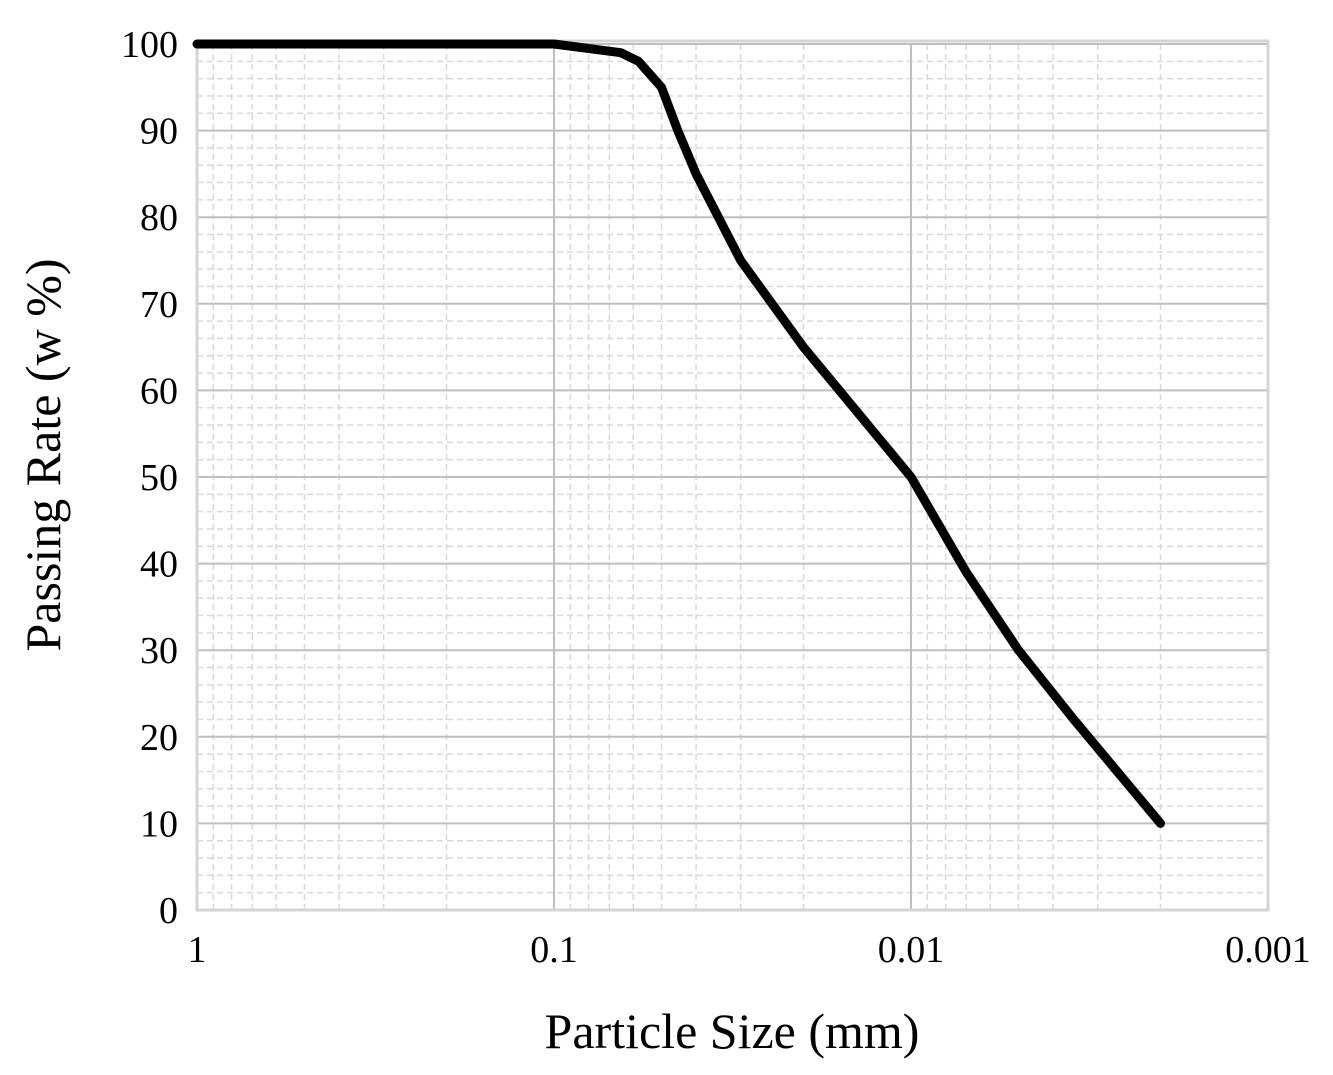  What do you see at coordinates (1268, 950) in the screenshot?
I see `x-tick-label: 0.001` at bounding box center [1268, 950].